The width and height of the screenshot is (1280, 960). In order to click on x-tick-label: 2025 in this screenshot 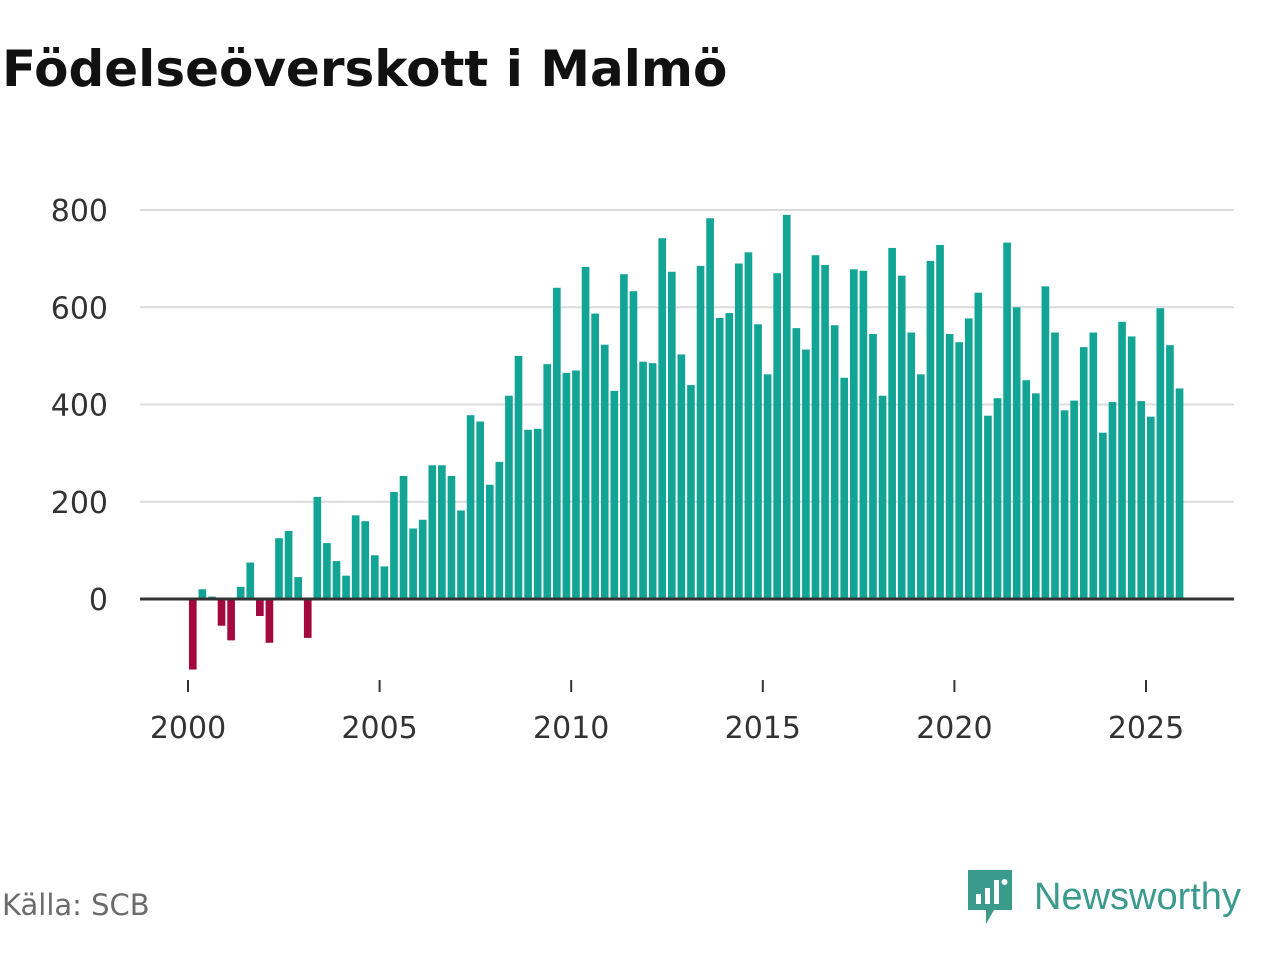, I will do `click(1146, 728)`.